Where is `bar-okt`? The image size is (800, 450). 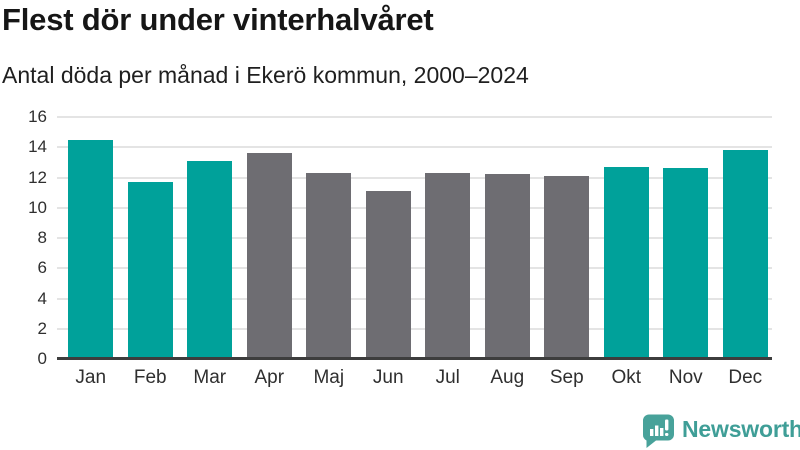
bar-okt is located at coordinates (626, 262).